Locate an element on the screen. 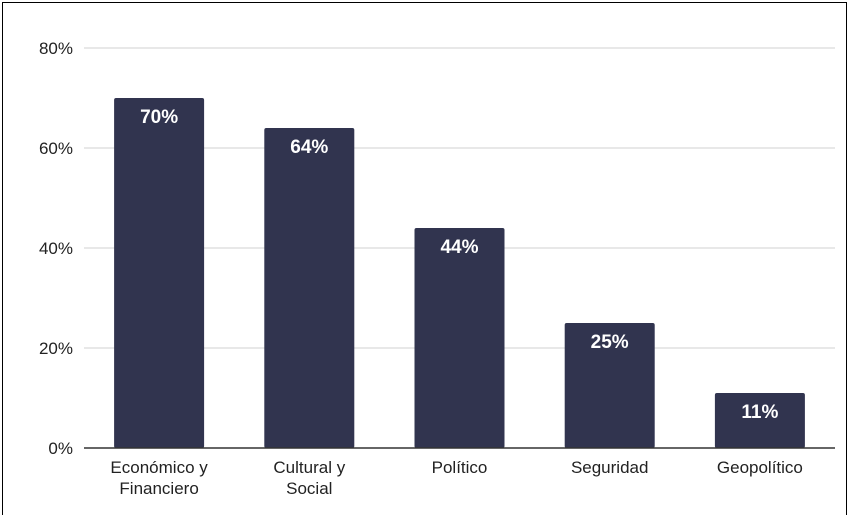 This screenshot has width=850, height=517. x-category-label-line: Geopolítico is located at coordinates (760, 467).